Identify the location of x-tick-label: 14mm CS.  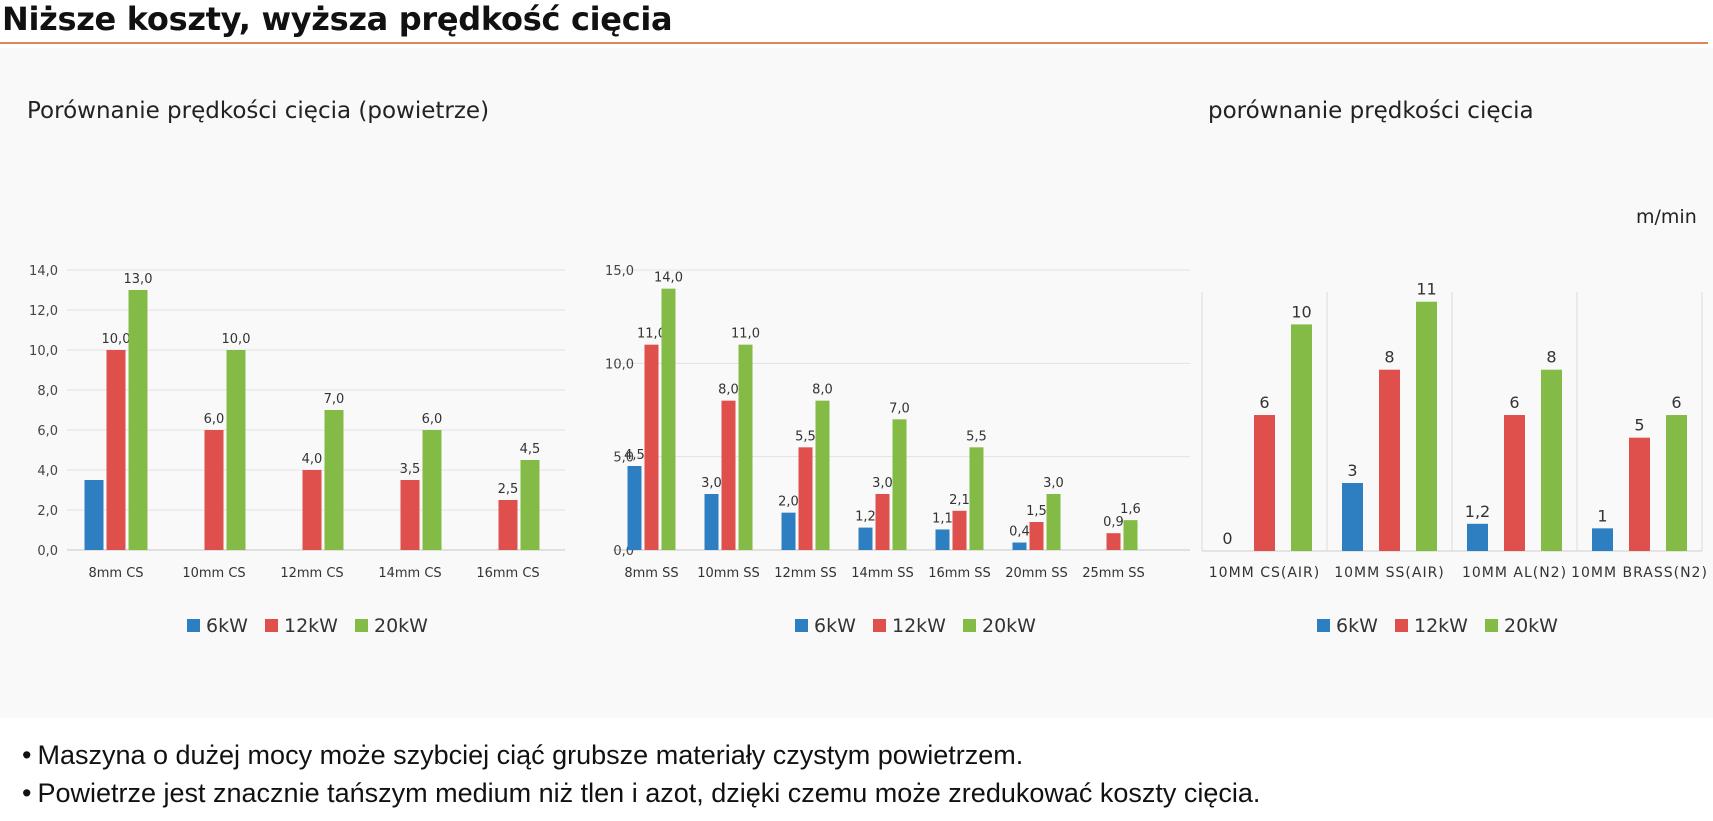
(409, 573).